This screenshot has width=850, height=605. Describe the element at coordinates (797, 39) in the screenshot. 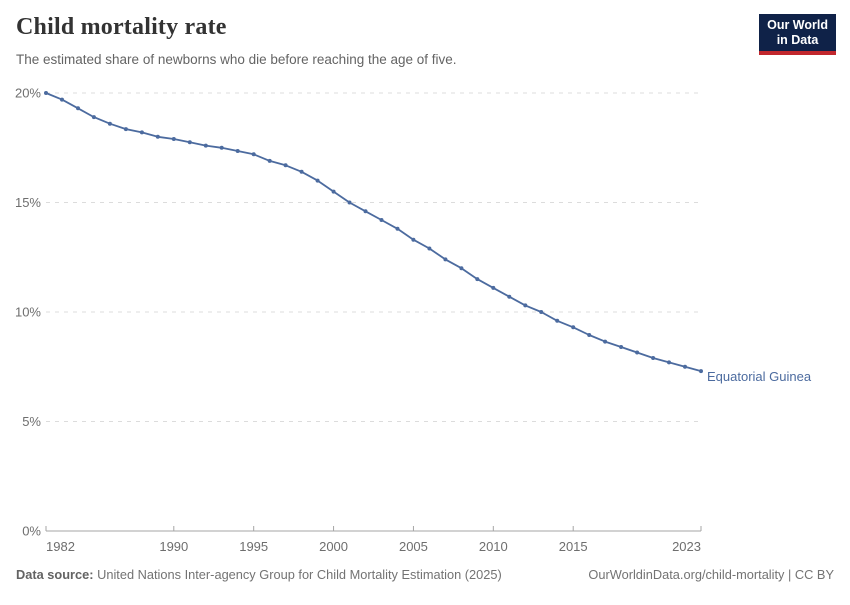

I see `owid-logo-line-2: in Data` at that location.